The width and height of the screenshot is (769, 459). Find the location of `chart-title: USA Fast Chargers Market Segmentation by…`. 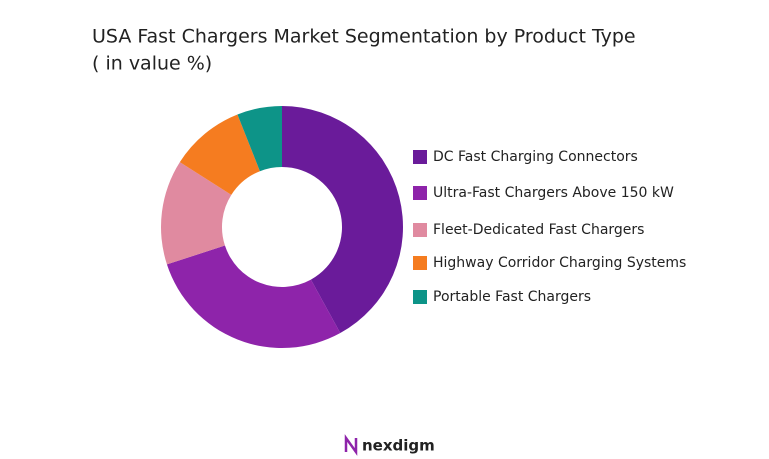

chart-title: USA Fast Chargers Market Segmentation by… is located at coordinates (364, 37).